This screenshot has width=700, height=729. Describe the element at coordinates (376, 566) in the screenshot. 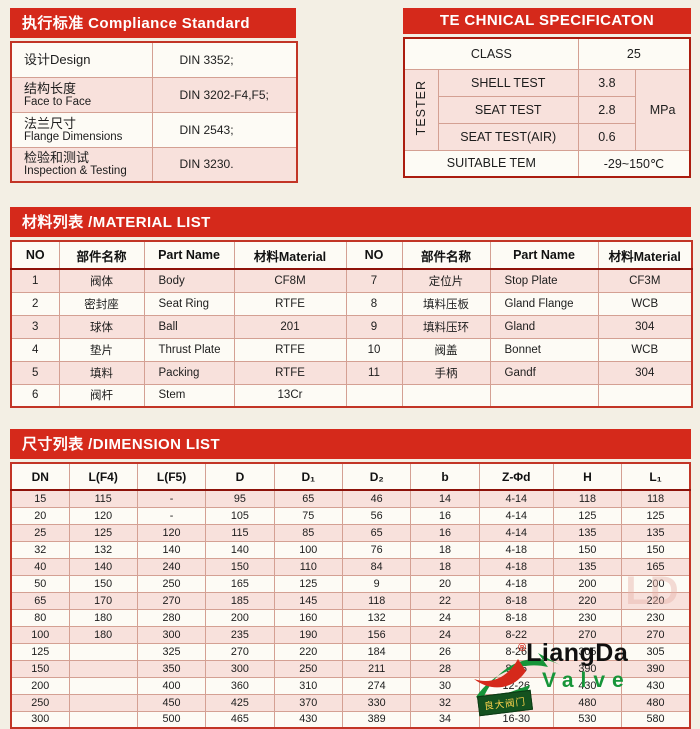

I see `cell: 84` at that location.